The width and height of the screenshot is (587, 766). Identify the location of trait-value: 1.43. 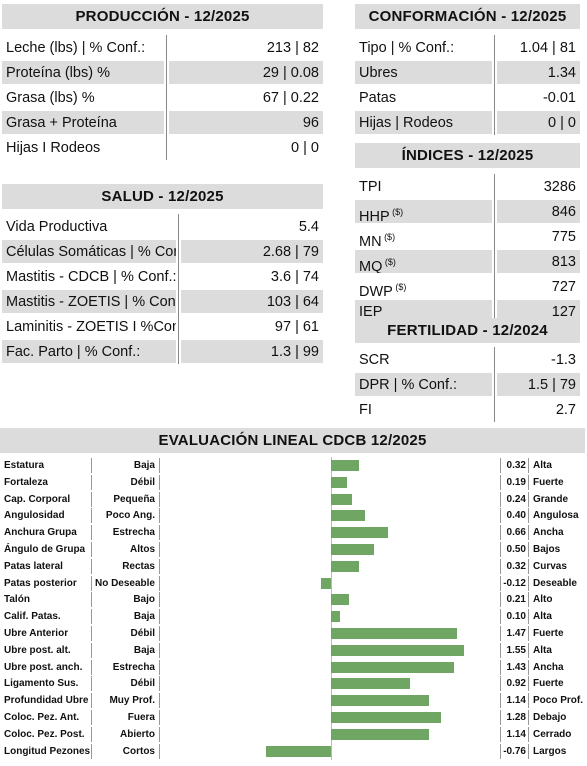
(515, 667).